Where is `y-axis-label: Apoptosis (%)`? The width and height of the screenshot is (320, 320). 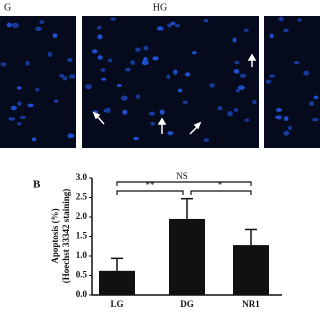 y-axis-label: Apoptosis (%) is located at coordinates (55, 235).